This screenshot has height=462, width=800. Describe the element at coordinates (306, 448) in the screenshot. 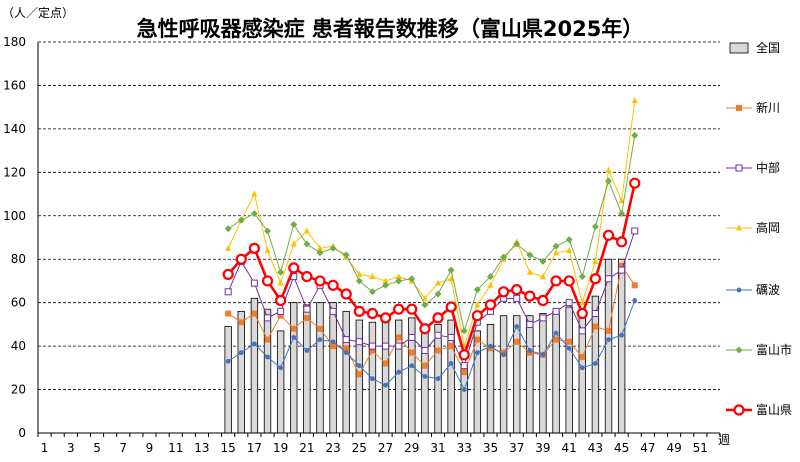

I see `x-tick-label: 21` at that location.